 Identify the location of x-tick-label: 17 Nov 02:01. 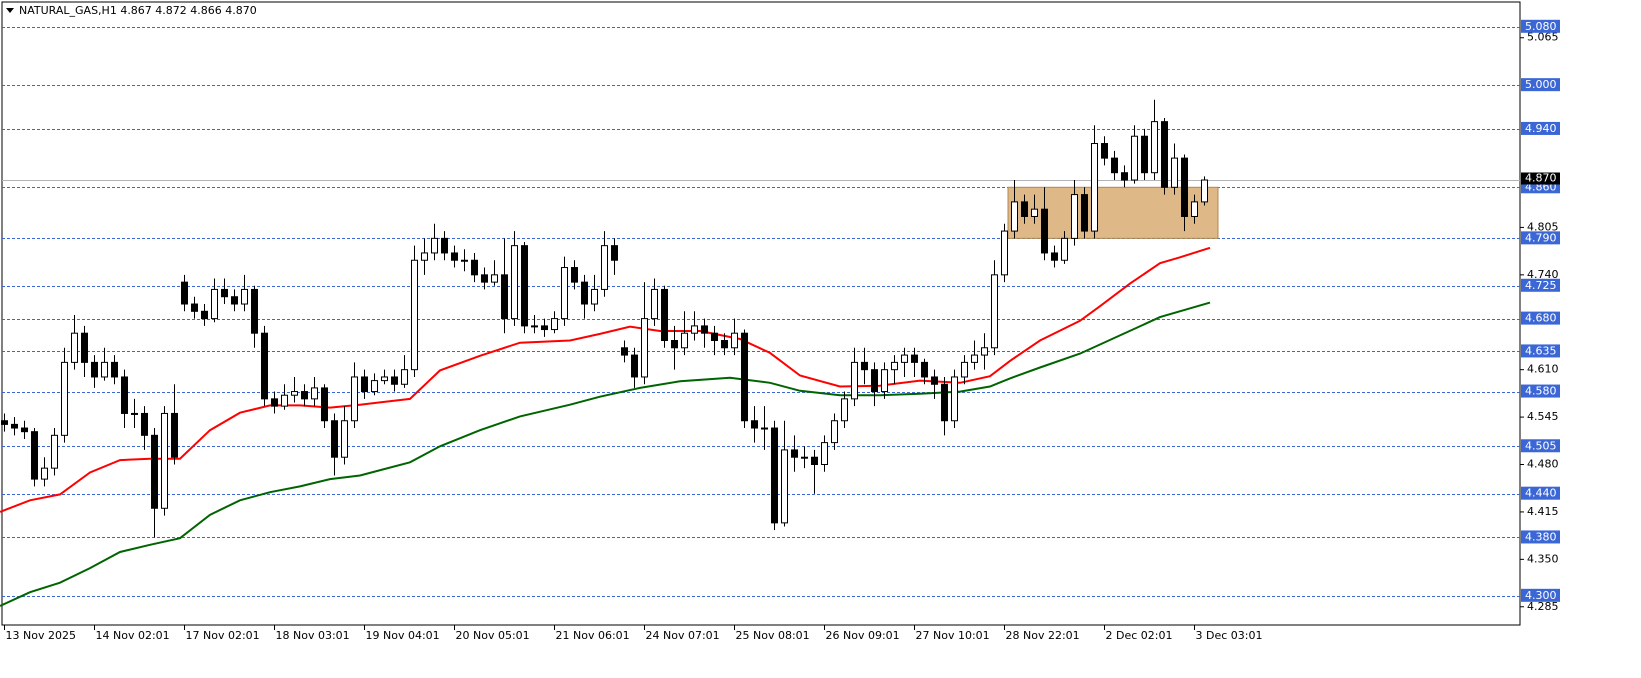
(223, 635).